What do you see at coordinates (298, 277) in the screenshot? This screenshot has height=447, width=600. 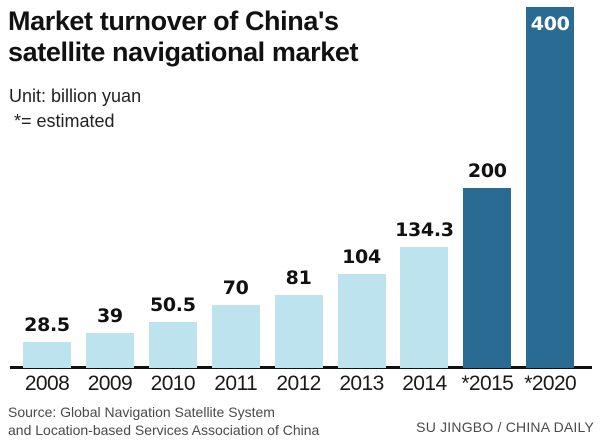 I see `bar-value-label: 81` at bounding box center [298, 277].